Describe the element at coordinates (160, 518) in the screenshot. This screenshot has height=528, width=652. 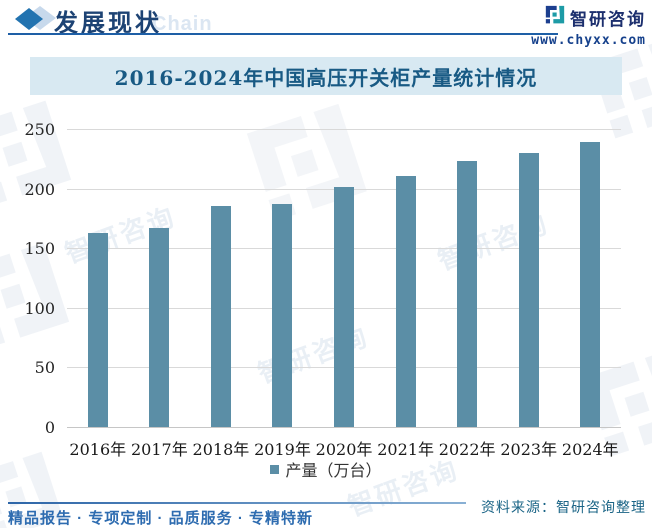
I see `footer-slogan: 精品报告 · 专项定制 · 品质服务 · 专精特新` at that location.